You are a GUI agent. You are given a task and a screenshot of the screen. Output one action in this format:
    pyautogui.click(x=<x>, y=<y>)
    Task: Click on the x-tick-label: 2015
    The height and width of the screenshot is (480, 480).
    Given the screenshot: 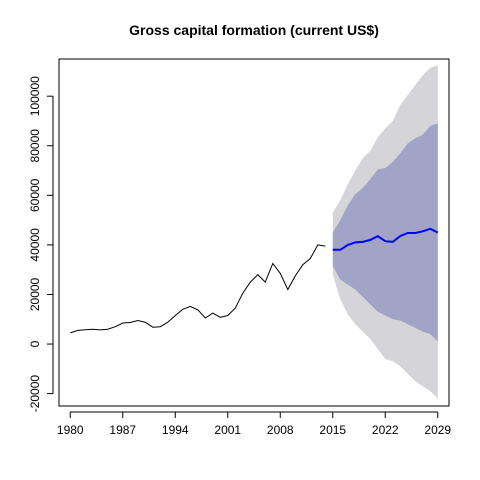 What is the action you would take?
    pyautogui.click(x=332, y=430)
    